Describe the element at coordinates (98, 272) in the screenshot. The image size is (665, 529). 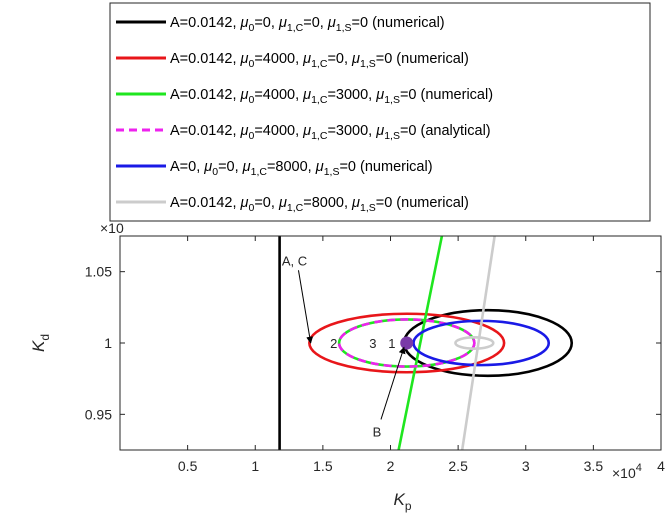
I see `y-tick-label: 1.05` at that location.